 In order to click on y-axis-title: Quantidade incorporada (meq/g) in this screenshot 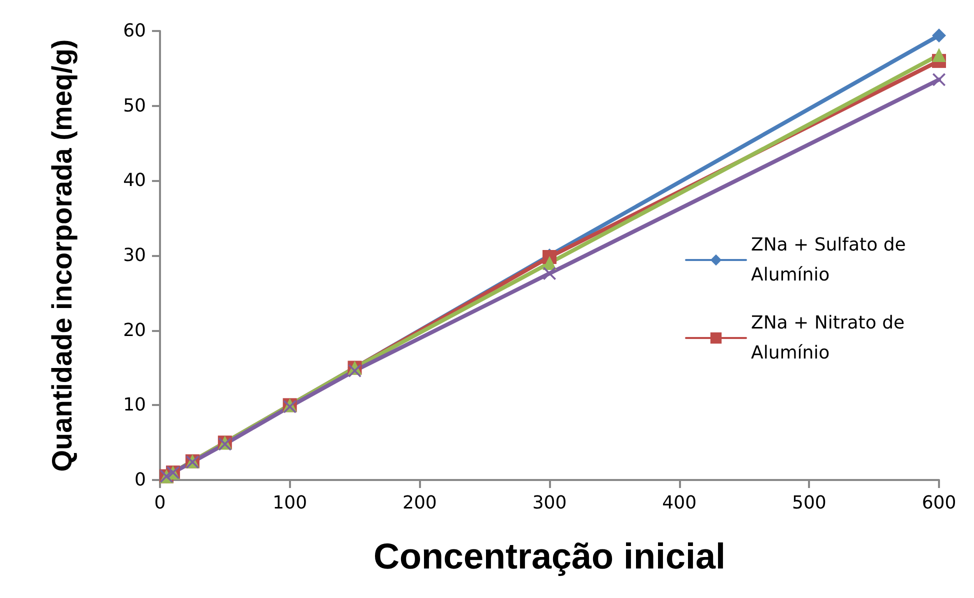, I will do `click(62, 255)`.